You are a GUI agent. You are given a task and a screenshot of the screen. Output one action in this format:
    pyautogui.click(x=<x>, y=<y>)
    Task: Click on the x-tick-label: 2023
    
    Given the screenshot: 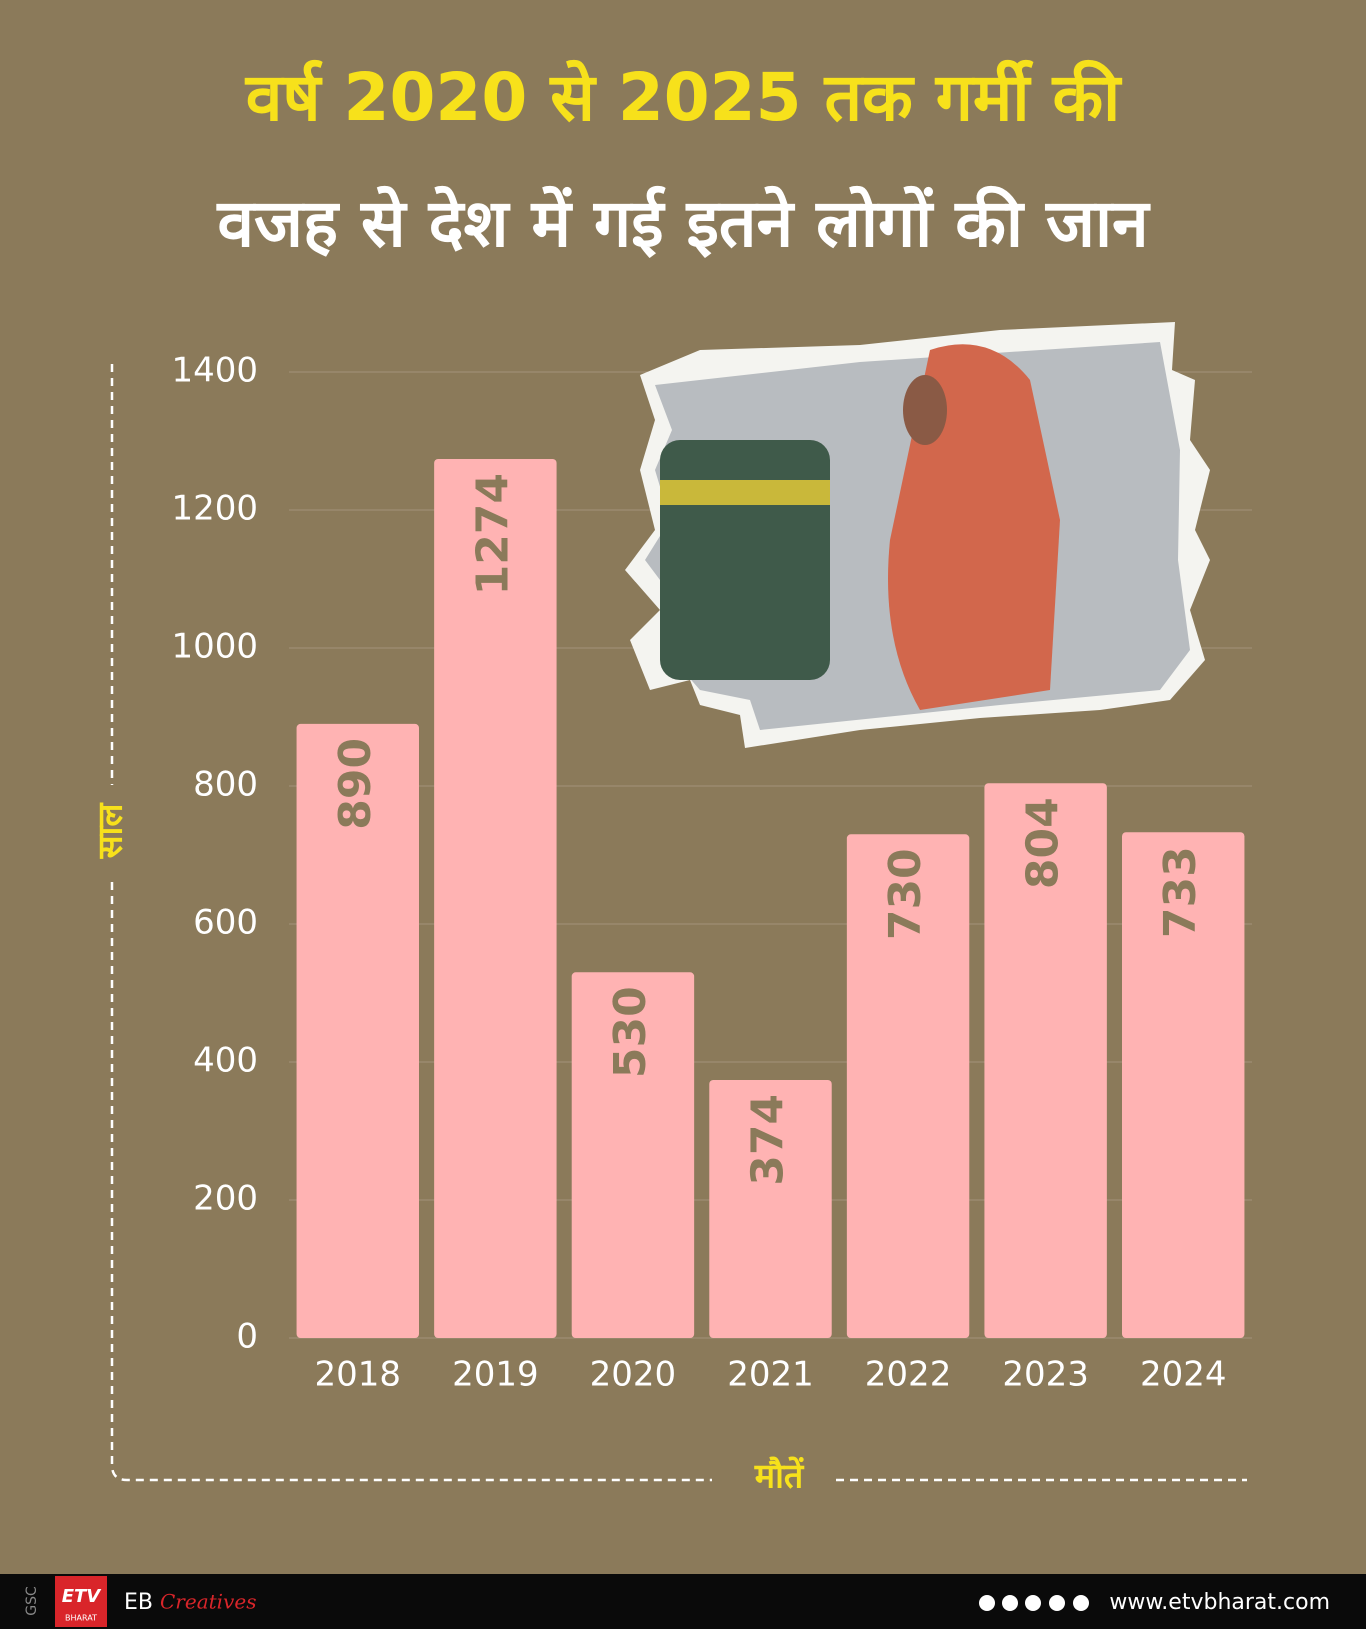 What is the action you would take?
    pyautogui.click(x=1045, y=1375)
    